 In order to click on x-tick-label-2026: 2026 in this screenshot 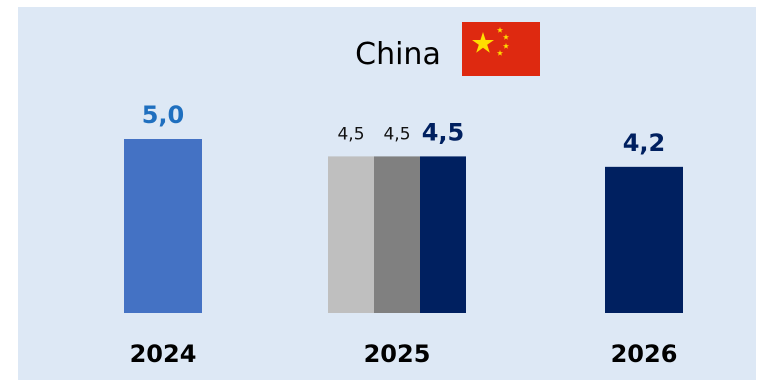, I will do `click(644, 354)`.